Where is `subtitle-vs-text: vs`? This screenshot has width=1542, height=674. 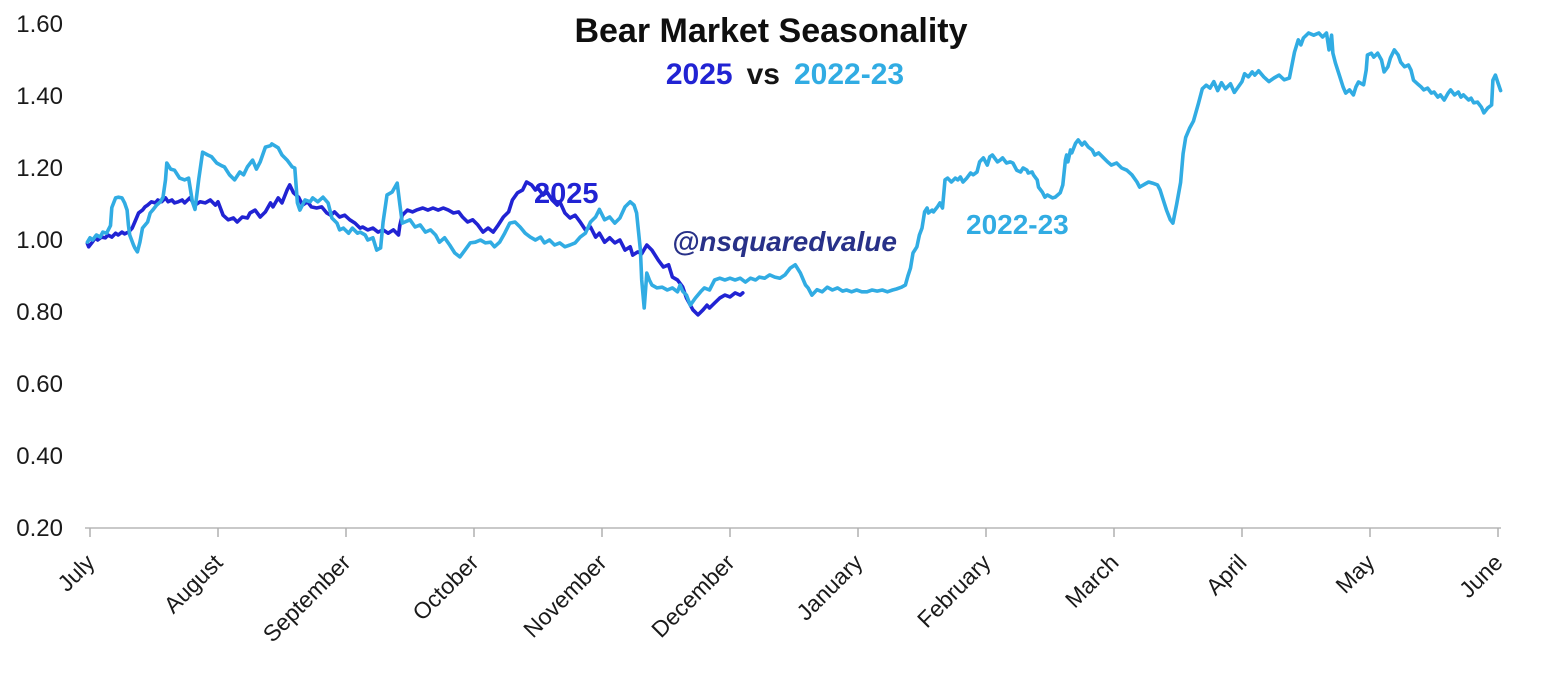
subtitle-vs-text: vs is located at coordinates (763, 74).